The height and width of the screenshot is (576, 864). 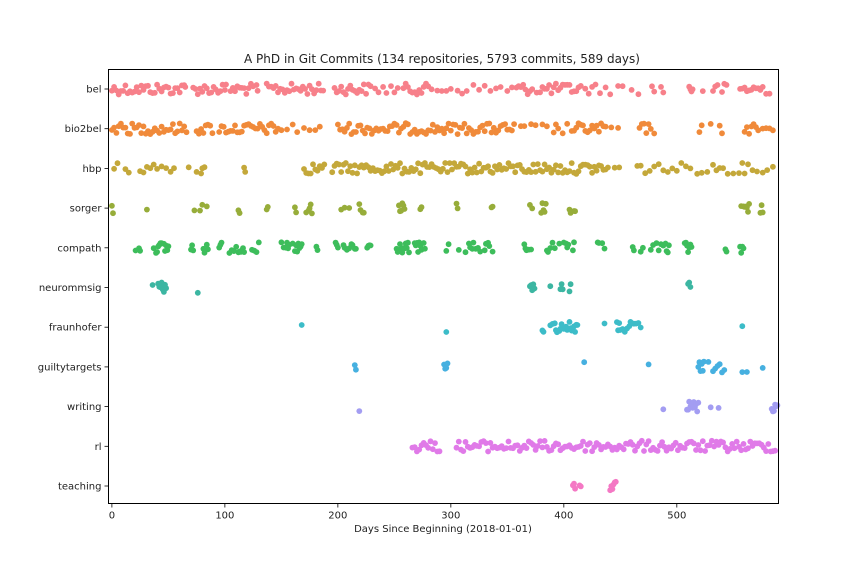 What do you see at coordinates (443, 168) in the screenshot?
I see `series-hbp` at bounding box center [443, 168].